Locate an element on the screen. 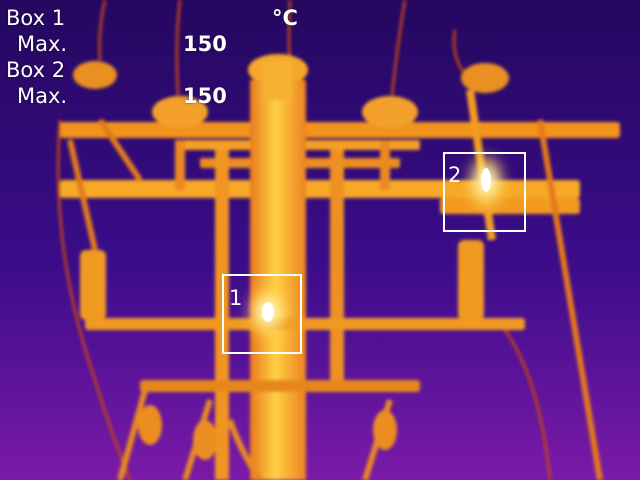  box-1-title: Box 1 is located at coordinates (35, 18).